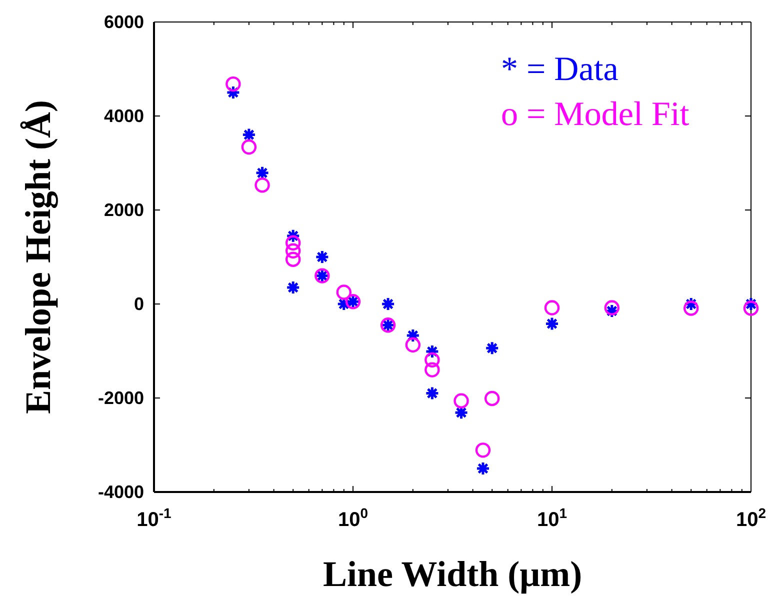  Describe the element at coordinates (124, 210) in the screenshot. I see `y-tick-label: 2000` at that location.